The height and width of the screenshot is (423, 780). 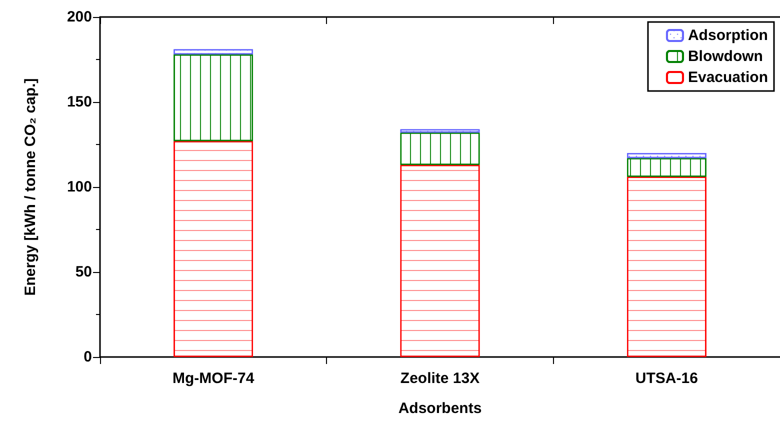 I want to click on y-tick-label: 150, so click(x=79, y=102).